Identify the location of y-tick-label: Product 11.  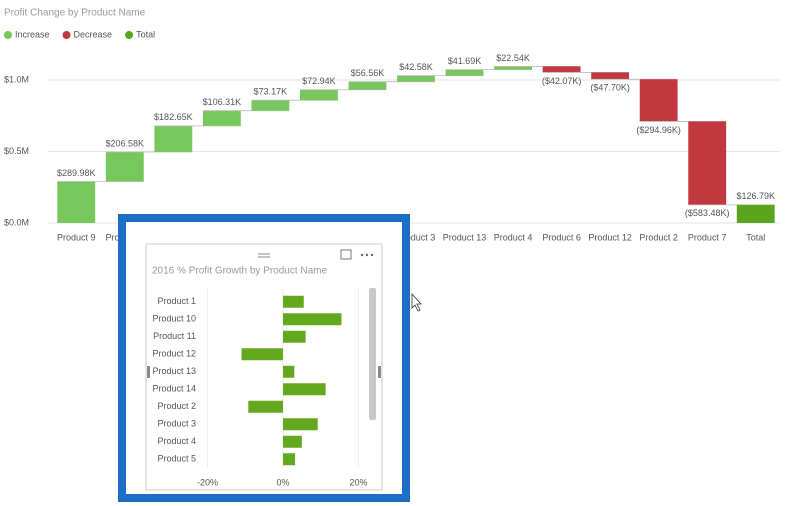
(174, 336).